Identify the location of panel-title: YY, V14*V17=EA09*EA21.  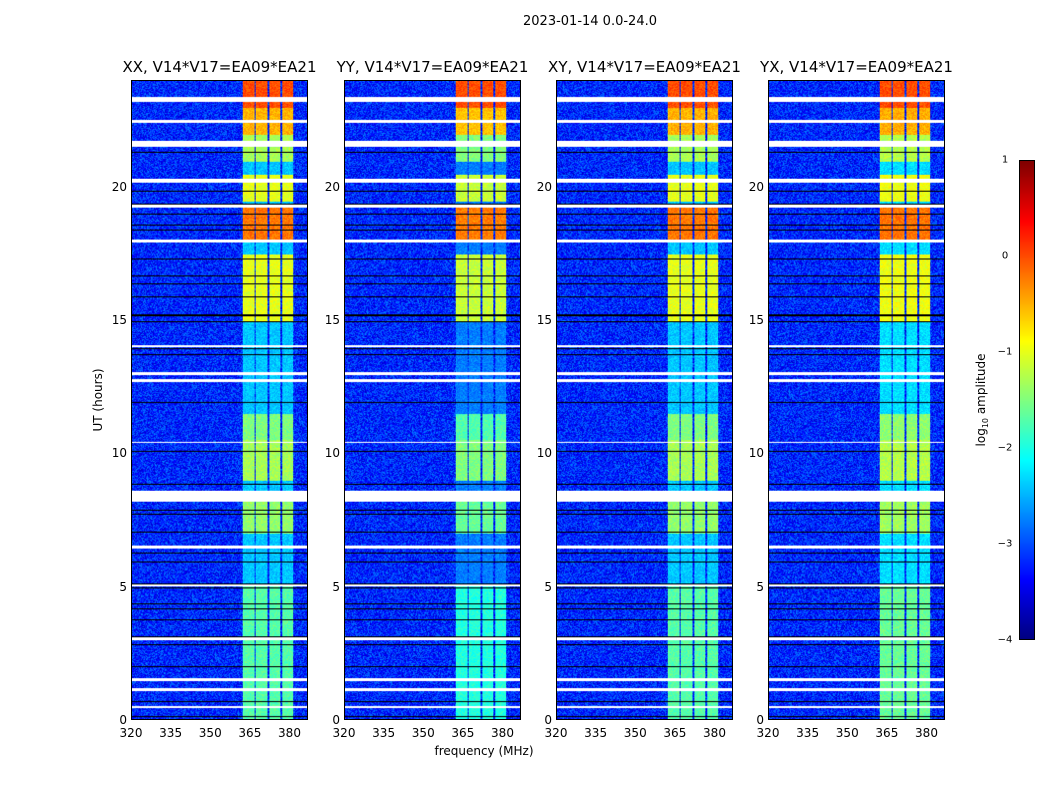
(432, 67).